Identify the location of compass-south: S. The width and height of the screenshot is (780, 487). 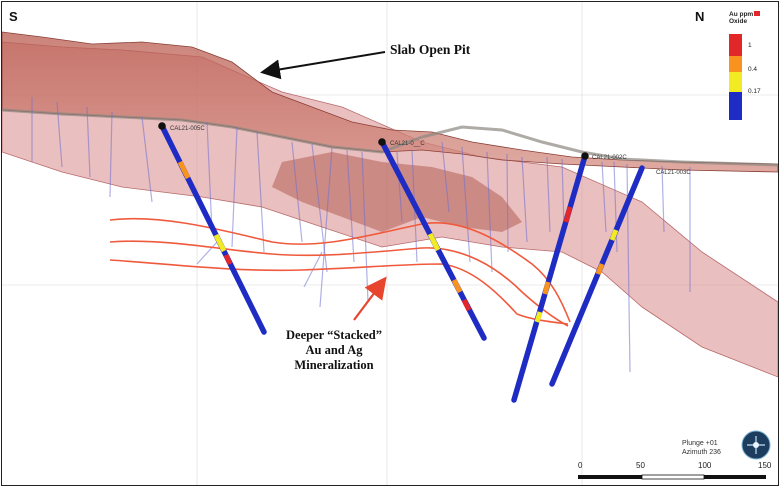
(13, 16).